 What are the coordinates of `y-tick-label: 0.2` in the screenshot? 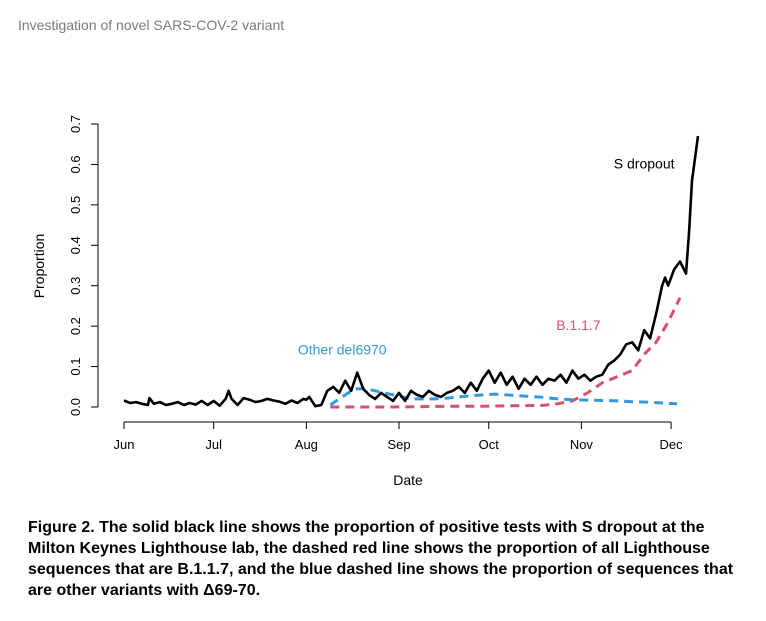 It's located at (75, 326).